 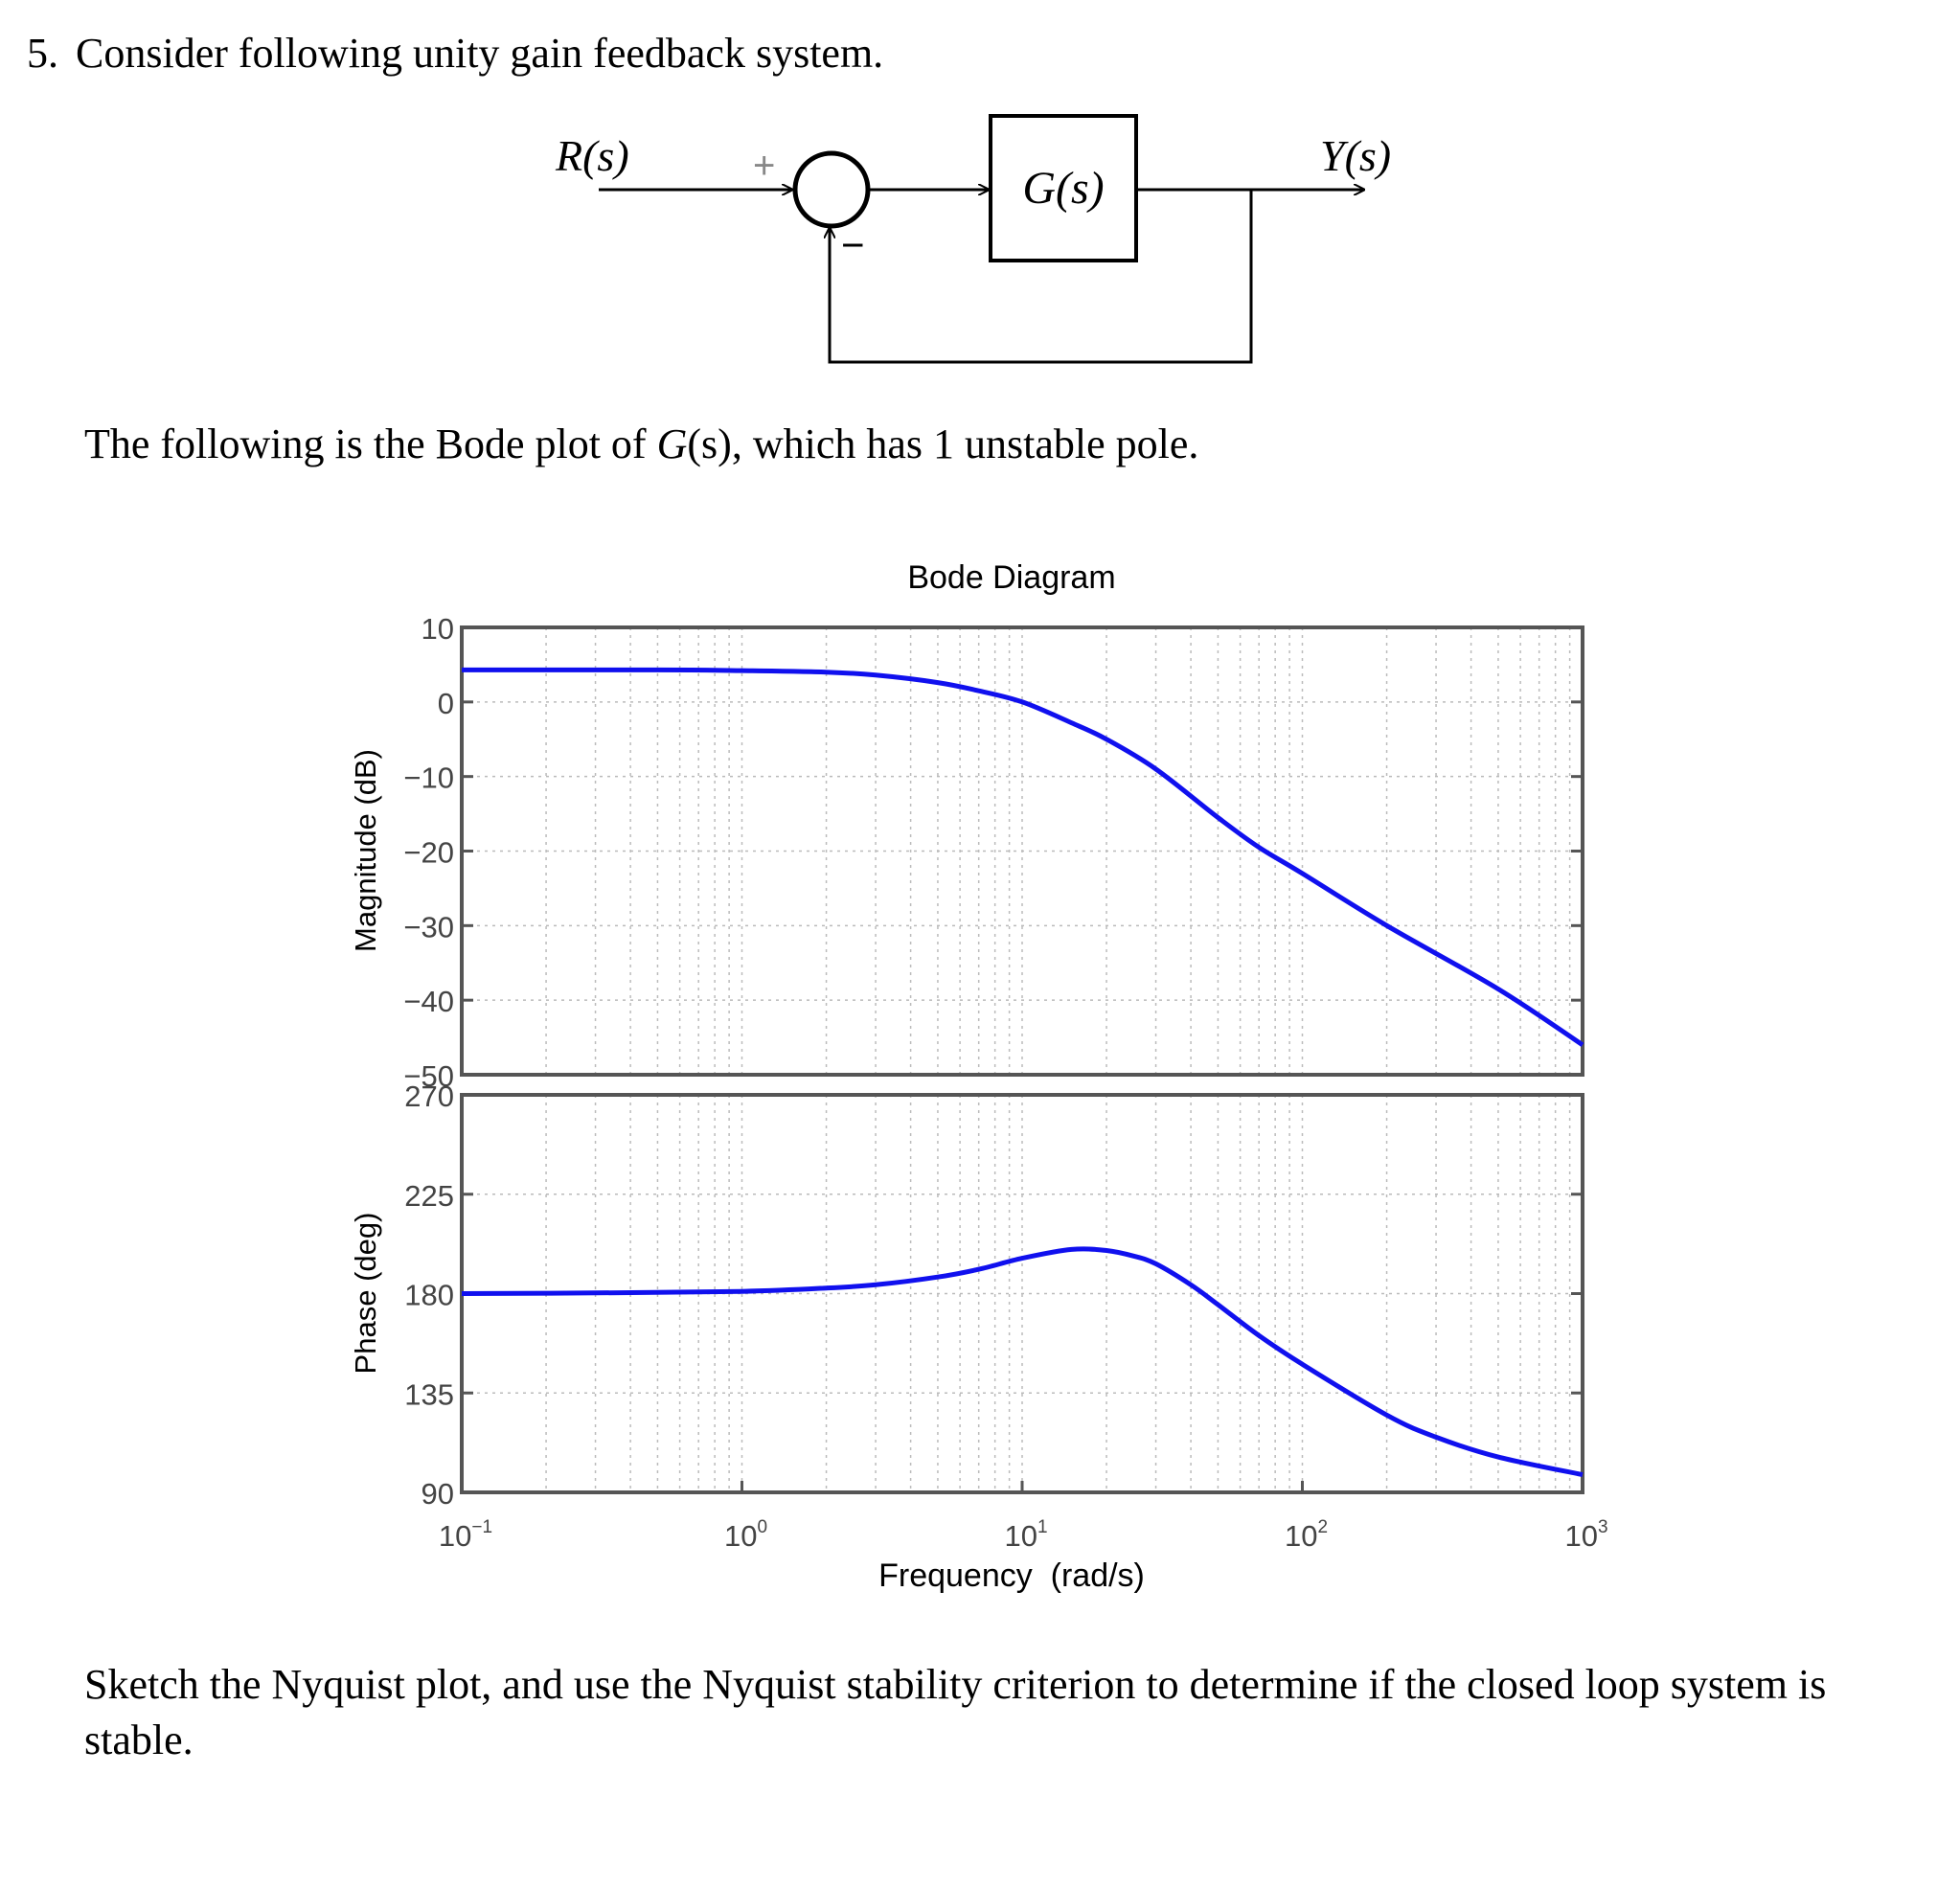 I want to click on phase-ylabel: Phase (deg), so click(x=365, y=1294).